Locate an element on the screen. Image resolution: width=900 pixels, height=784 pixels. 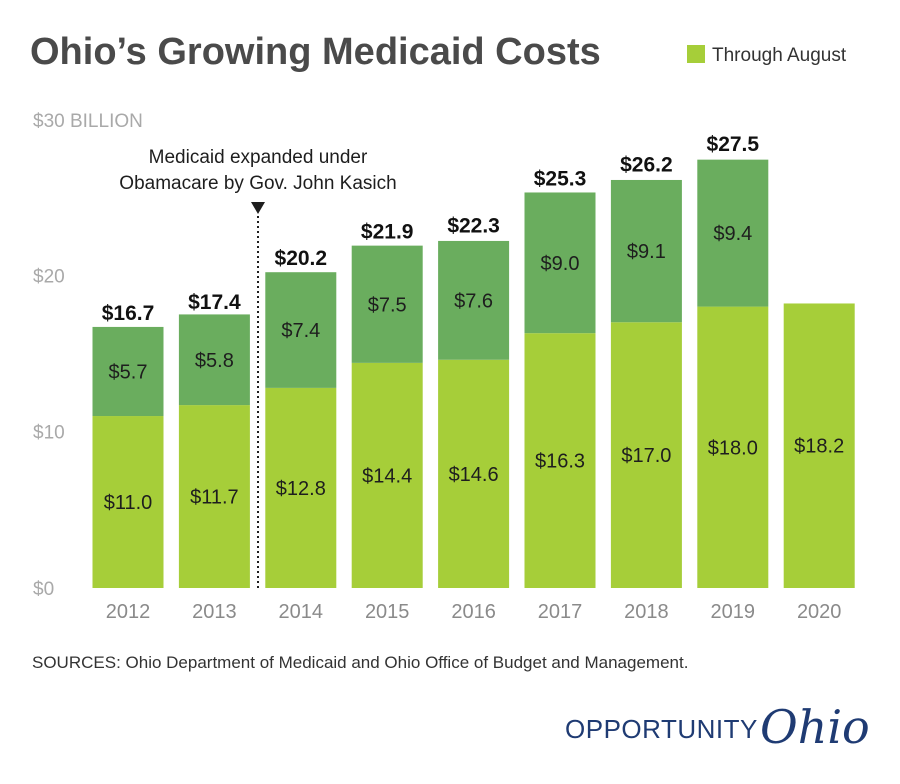
x-axis: 2012 2013 2014 2015 2016 2017 2018 2019 2020 is located at coordinates (474, 612).